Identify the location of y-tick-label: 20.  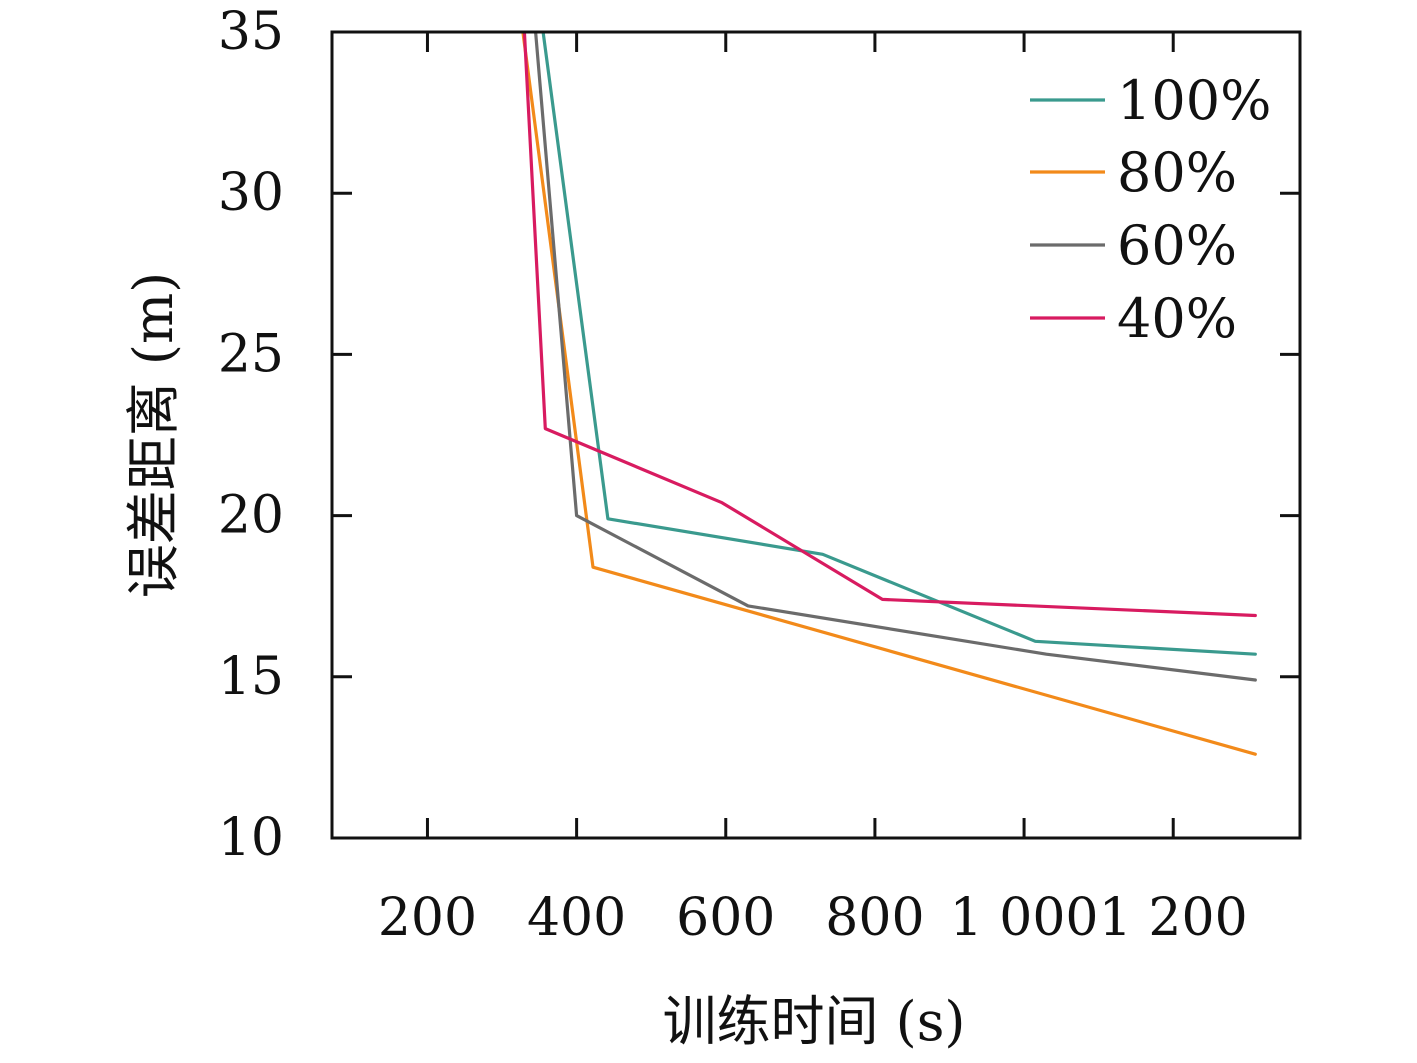
(251, 516).